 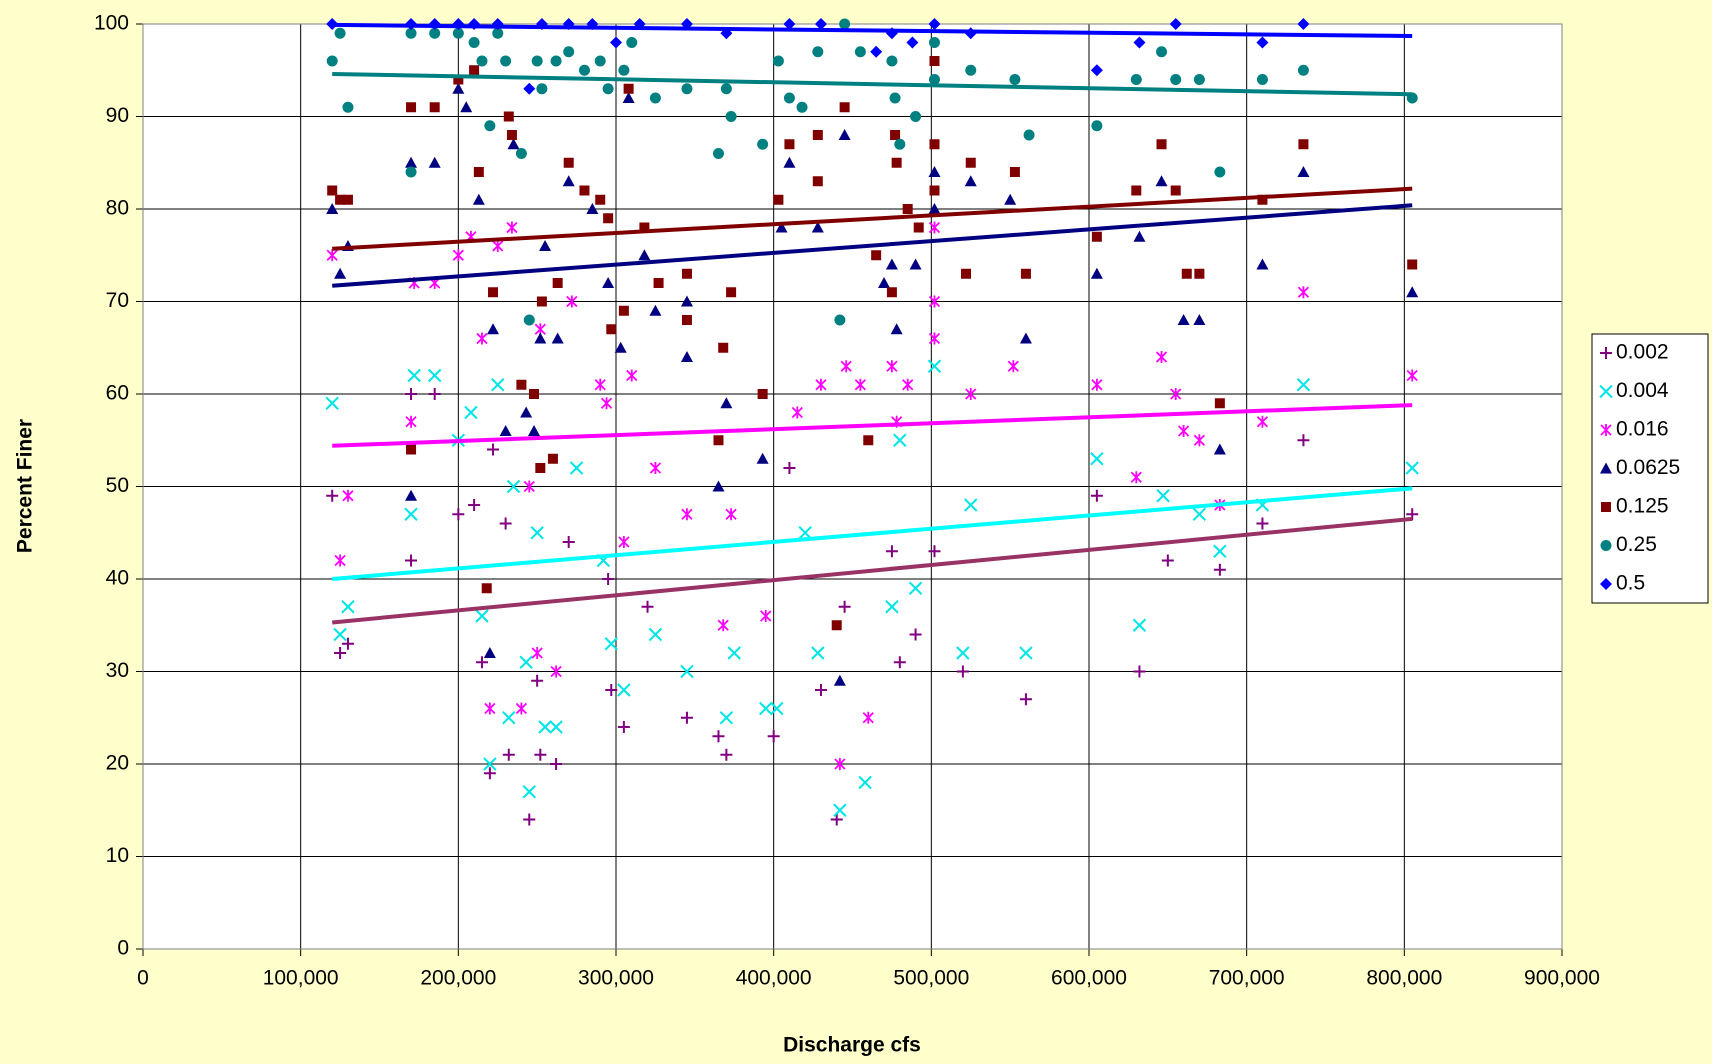 What do you see at coordinates (117, 485) in the screenshot?
I see `y-tick-label: 50` at bounding box center [117, 485].